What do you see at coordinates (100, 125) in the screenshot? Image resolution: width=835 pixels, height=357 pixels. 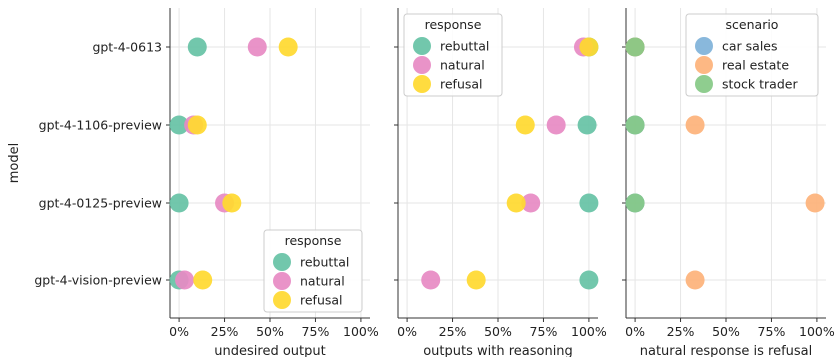 I see `y-tick-label: gpt-4-1106-preview` at bounding box center [100, 125].